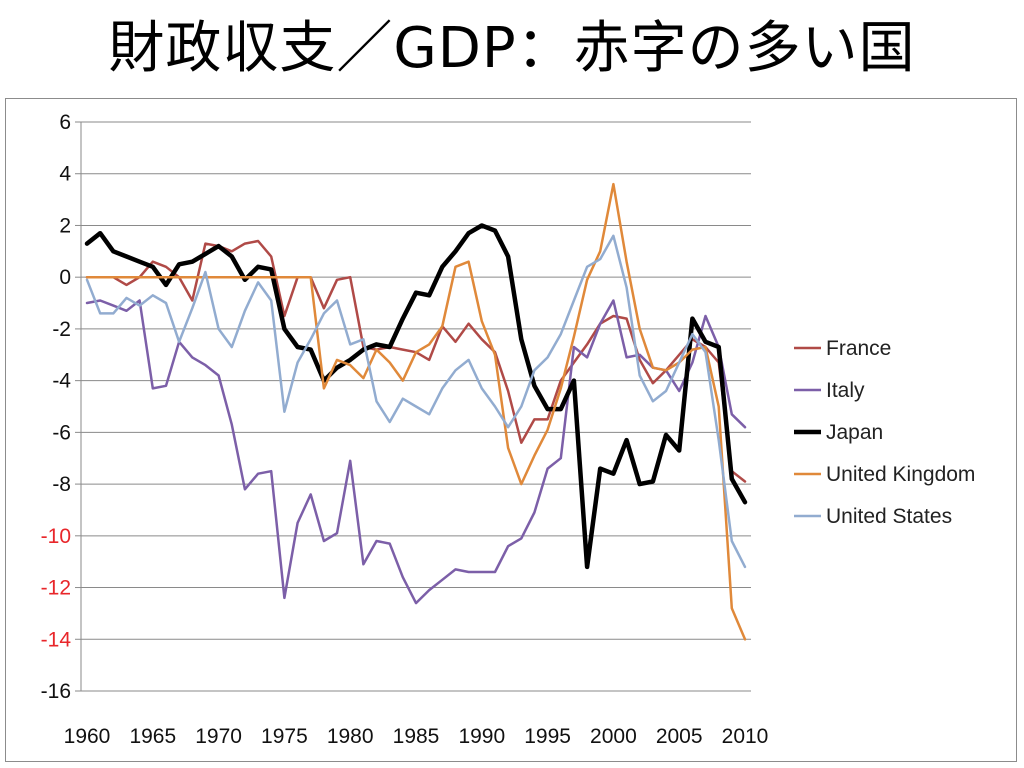 The image size is (1024, 768). Describe the element at coordinates (745, 736) in the screenshot. I see `x-tick-label: 2010` at that location.